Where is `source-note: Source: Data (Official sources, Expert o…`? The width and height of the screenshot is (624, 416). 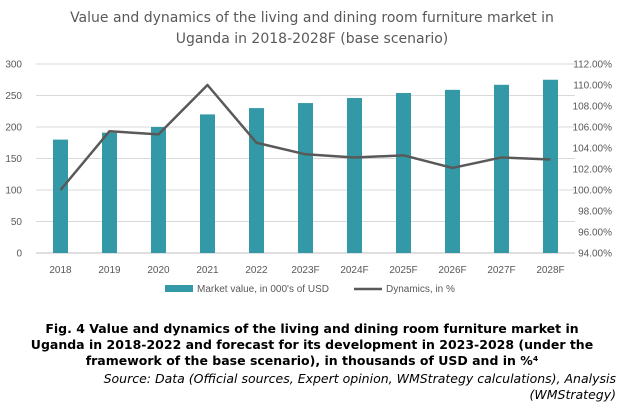
source-note: Source: Data (Official sources, Expert o… is located at coordinates (316, 387).